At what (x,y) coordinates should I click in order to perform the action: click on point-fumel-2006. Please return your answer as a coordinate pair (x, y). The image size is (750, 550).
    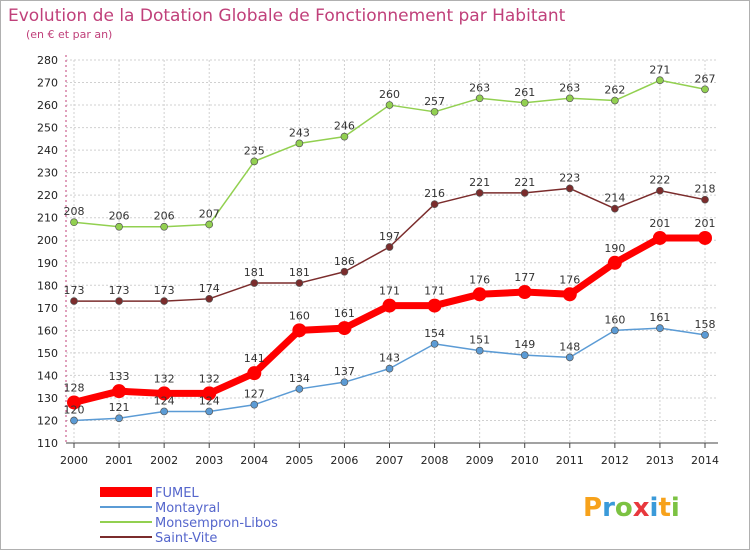
    Looking at the image, I should click on (344, 328).